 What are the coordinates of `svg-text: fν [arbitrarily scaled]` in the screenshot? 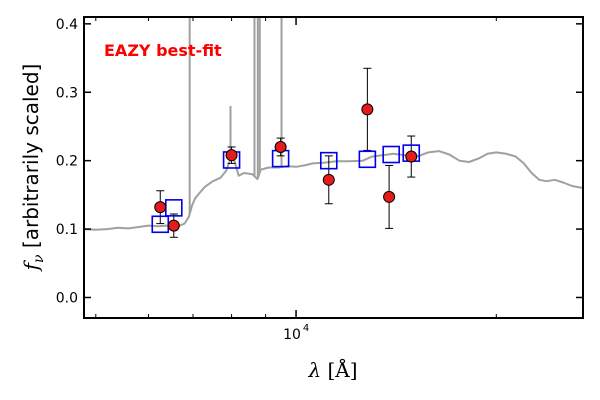 It's located at (33, 168).